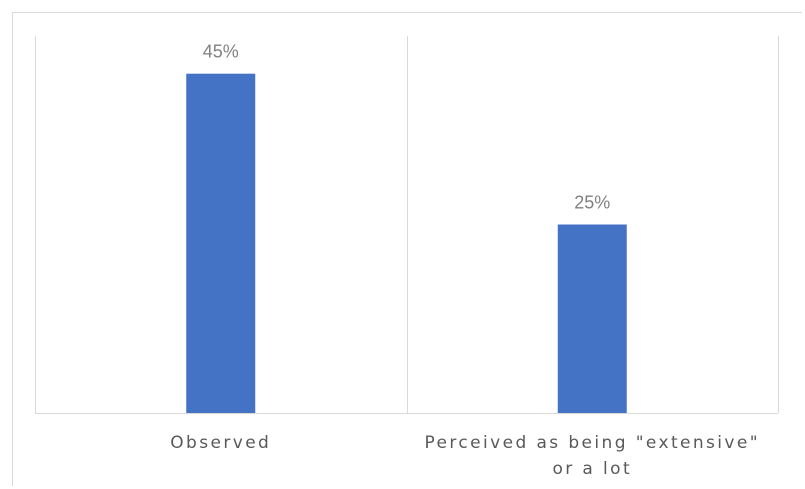 The image size is (805, 489). I want to click on category-label: Perceived as being "extensive", so click(592, 443).